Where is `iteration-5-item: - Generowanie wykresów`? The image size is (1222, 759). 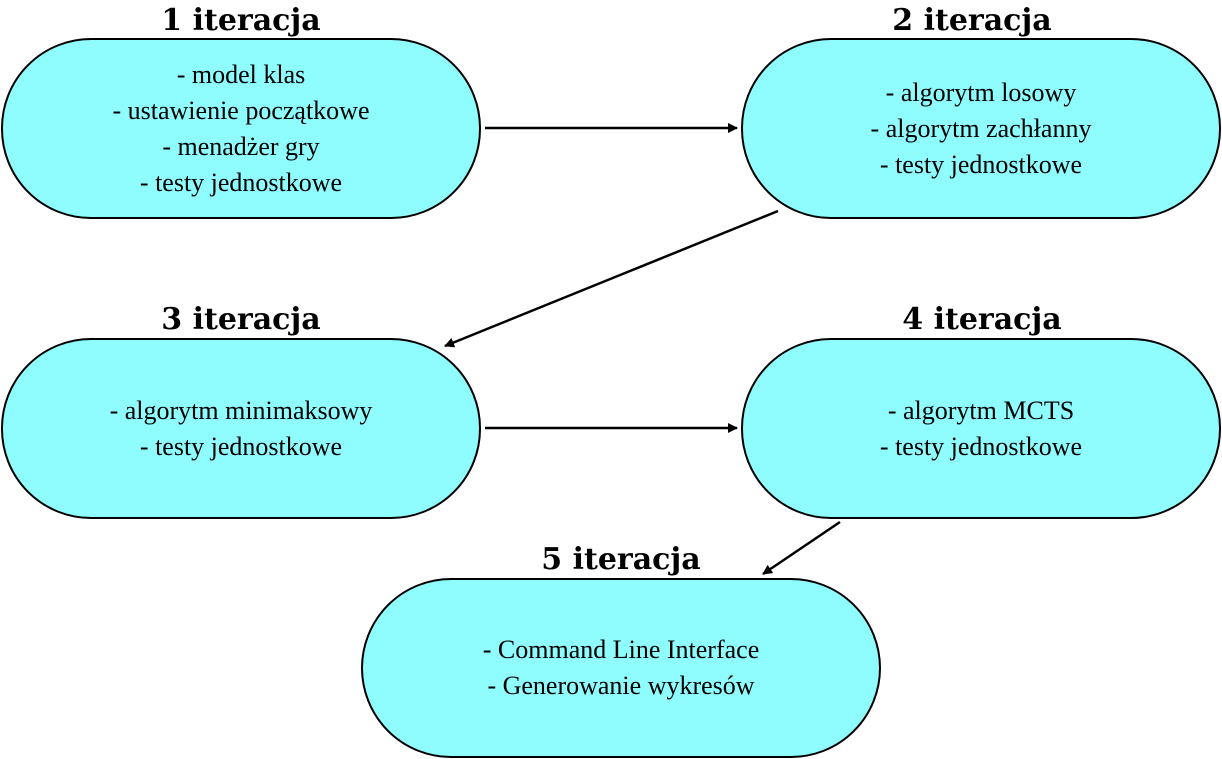 iteration-5-item: - Generowanie wykresów is located at coordinates (621, 685).